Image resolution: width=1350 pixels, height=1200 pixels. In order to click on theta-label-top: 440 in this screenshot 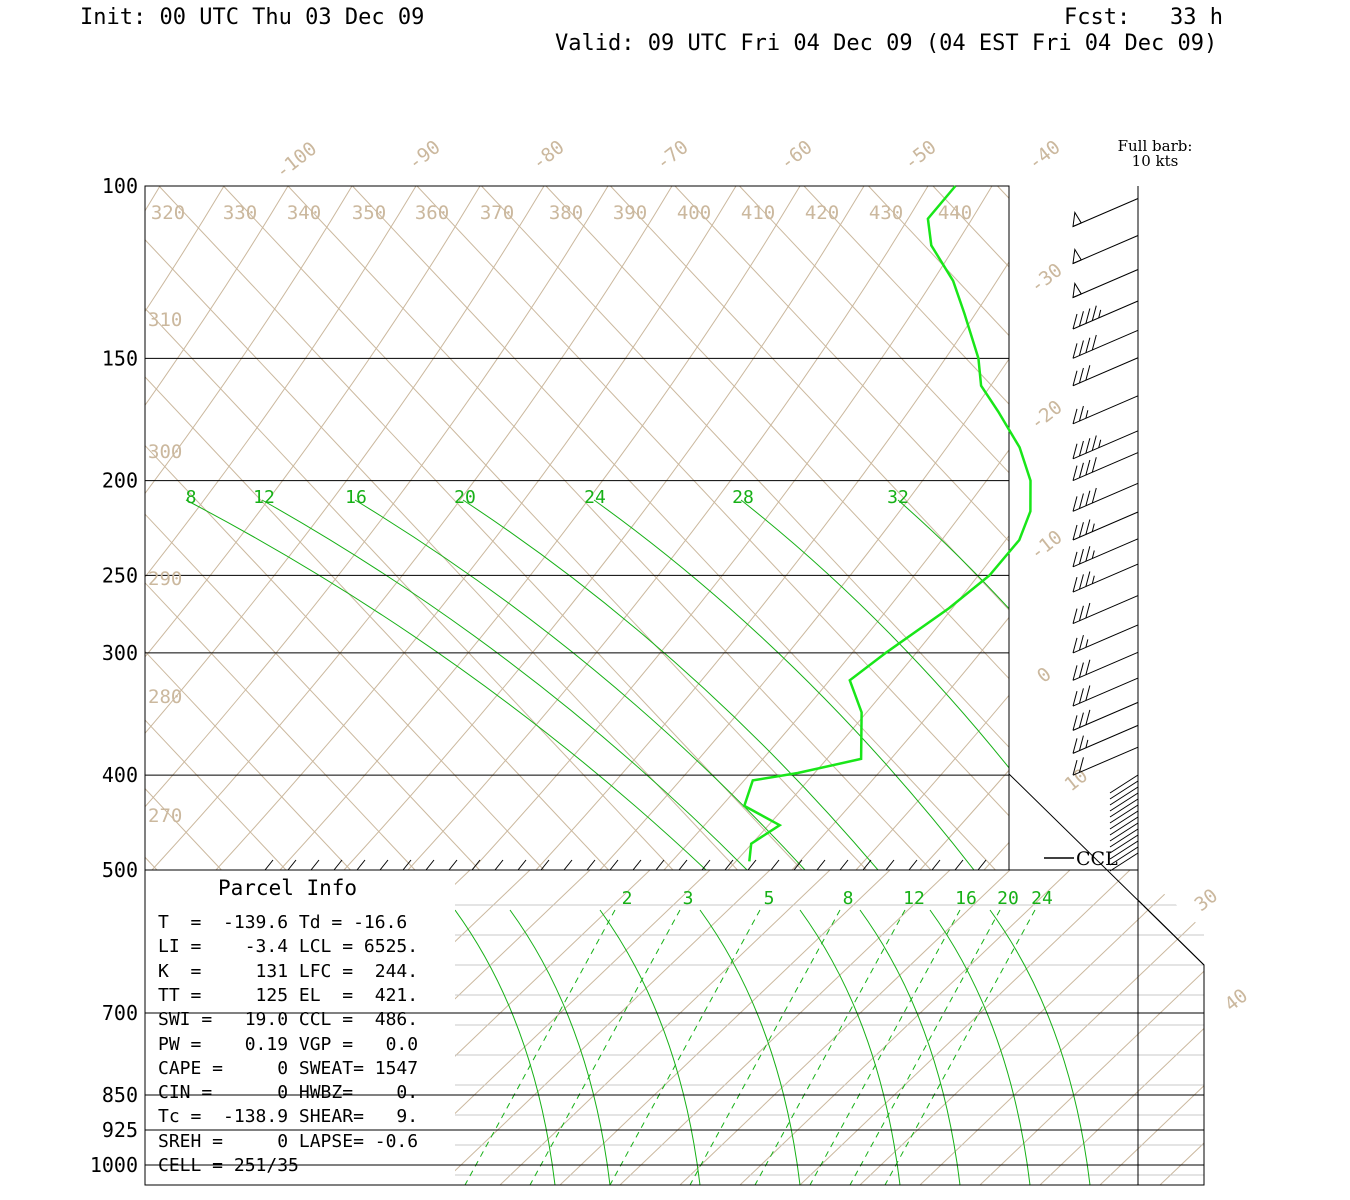, I will do `click(955, 213)`.